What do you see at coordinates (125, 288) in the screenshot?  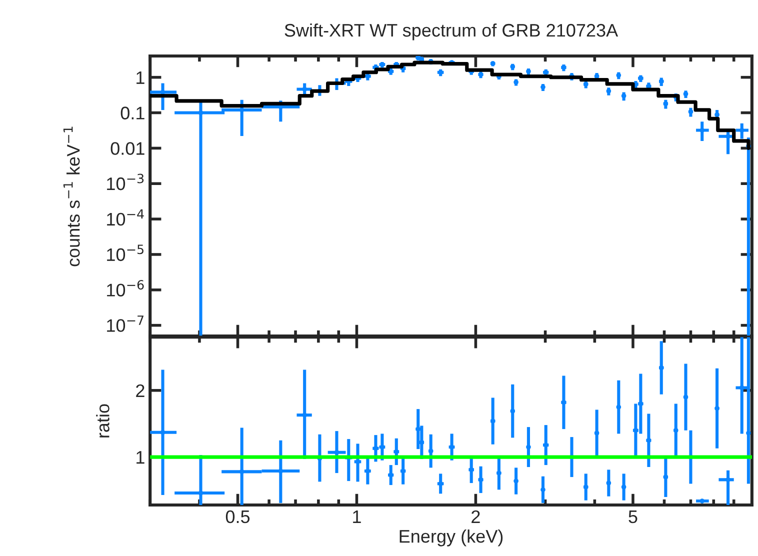 I see `y-tick-label: 10$^{−6}$` at bounding box center [125, 288].